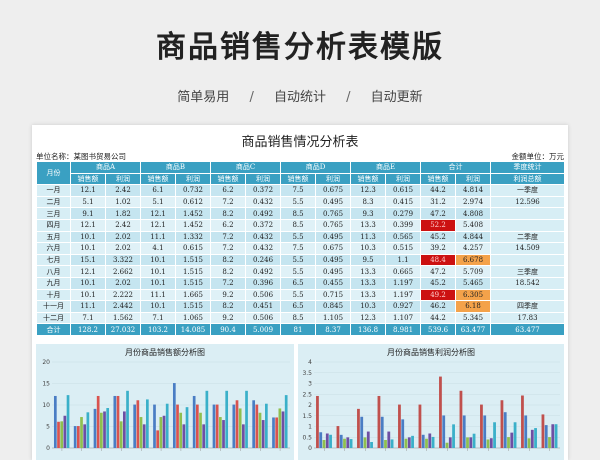 The image size is (600, 460). I want to click on header-product-c: 商品C, so click(245, 167).